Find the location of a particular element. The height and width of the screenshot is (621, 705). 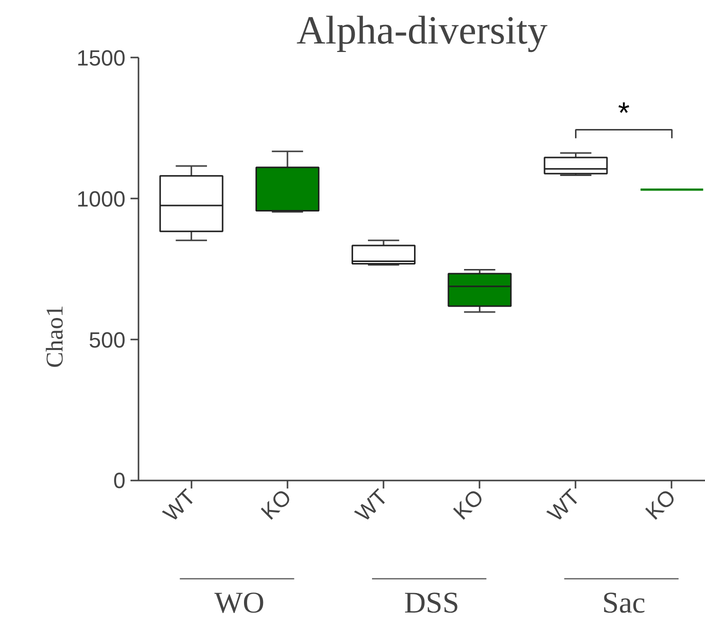

y-tick-label: 500 is located at coordinates (107, 339).